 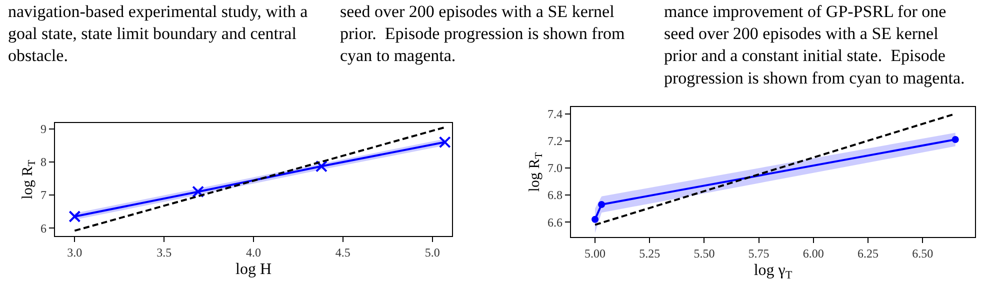 What do you see at coordinates (164, 253) in the screenshot?
I see `x-tick-label: 3.5` at bounding box center [164, 253].